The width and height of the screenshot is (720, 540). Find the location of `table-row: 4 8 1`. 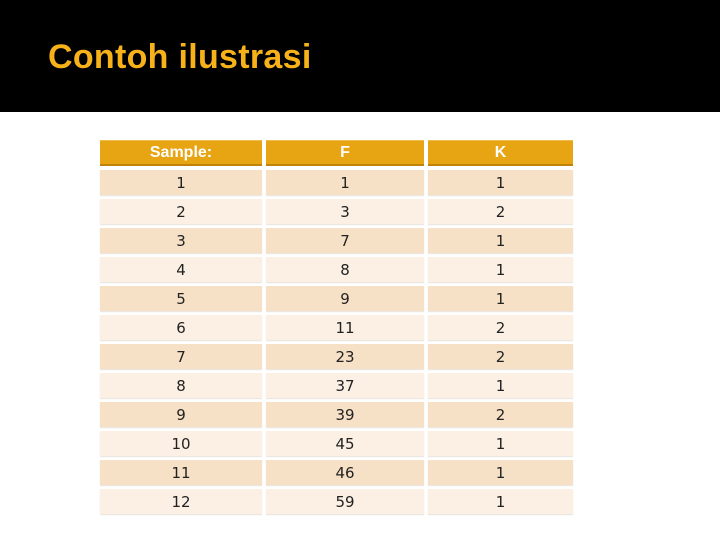

table-row: 4 8 1 is located at coordinates (336, 269).